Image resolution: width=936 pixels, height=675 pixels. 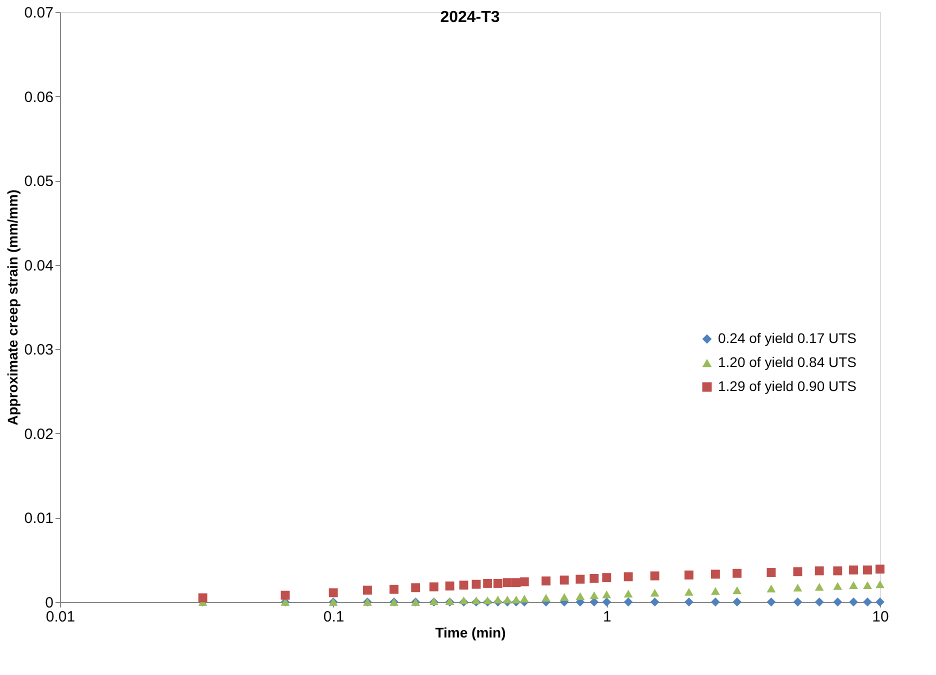 I want to click on y-tick-label: 0.02, so click(x=39, y=434).